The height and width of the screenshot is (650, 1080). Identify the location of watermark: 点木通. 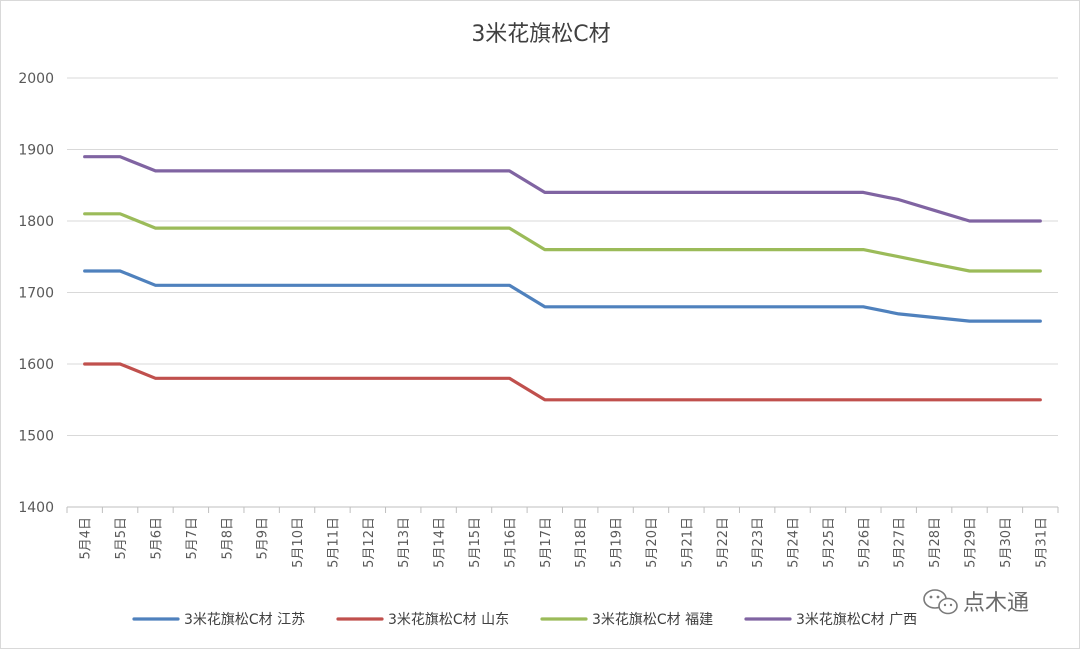
(976, 602).